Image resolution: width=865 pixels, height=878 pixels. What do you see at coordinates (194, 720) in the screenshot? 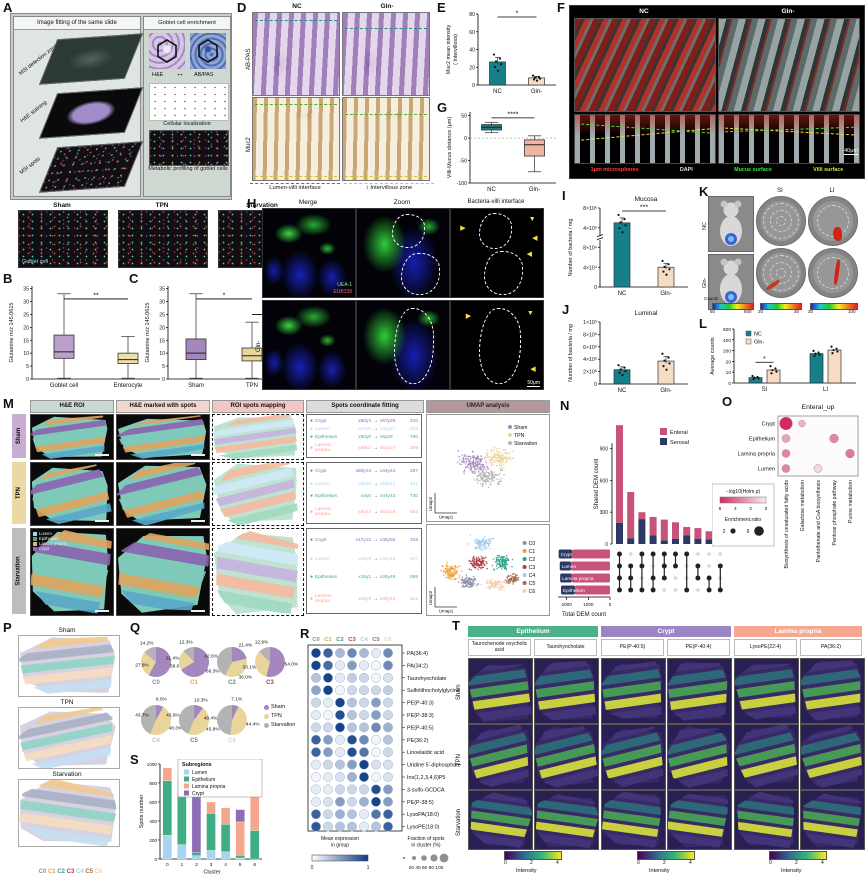
I see `pie-C5` at bounding box center [194, 720].